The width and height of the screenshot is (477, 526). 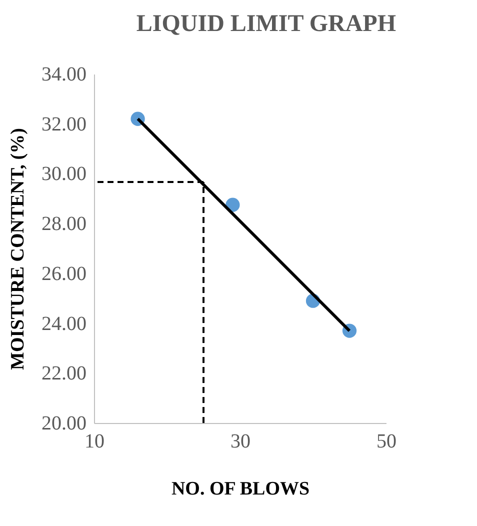 I want to click on chart-title: LIQUID LIMIT GRAPH, so click(x=266, y=24).